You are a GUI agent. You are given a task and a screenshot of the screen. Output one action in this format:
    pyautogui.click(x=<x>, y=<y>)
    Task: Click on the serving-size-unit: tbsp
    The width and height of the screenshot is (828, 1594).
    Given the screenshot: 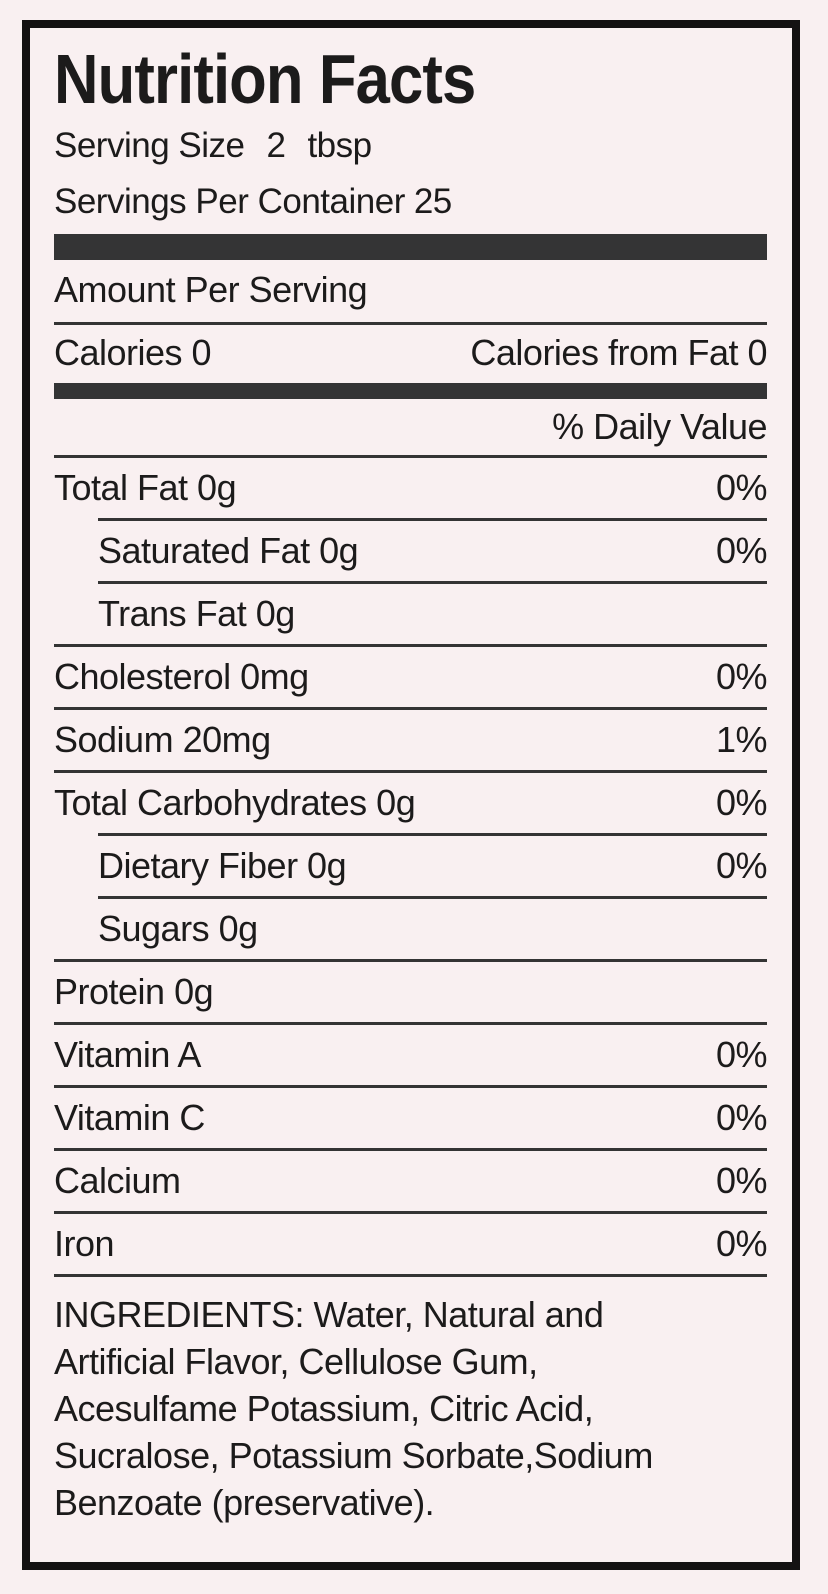 What is the action you would take?
    pyautogui.click(x=339, y=145)
    